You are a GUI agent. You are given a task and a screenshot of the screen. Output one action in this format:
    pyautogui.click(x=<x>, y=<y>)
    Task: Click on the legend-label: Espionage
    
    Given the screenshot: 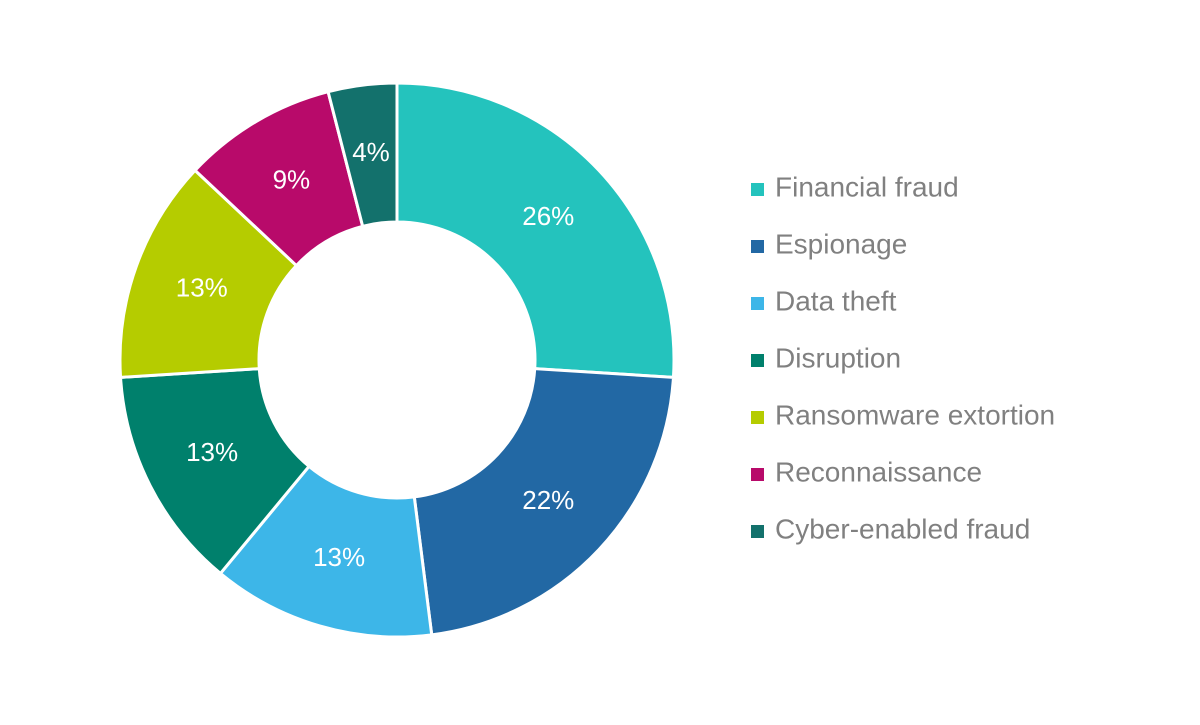 What is the action you would take?
    pyautogui.click(x=841, y=243)
    